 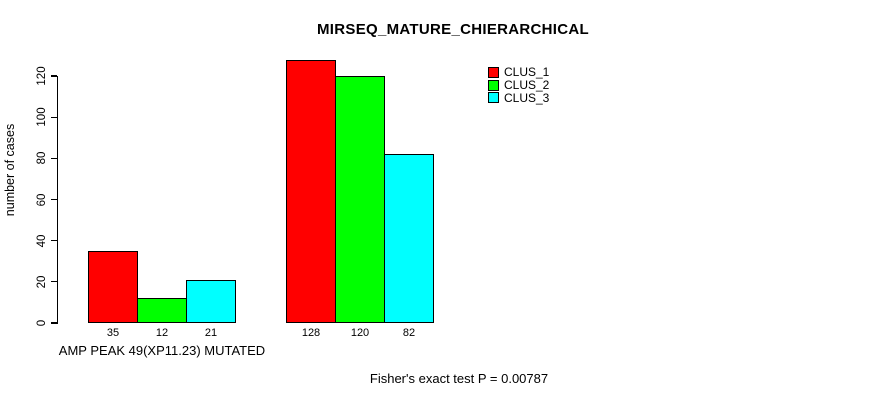 I want to click on bar-value-label: 128, so click(x=311, y=333).